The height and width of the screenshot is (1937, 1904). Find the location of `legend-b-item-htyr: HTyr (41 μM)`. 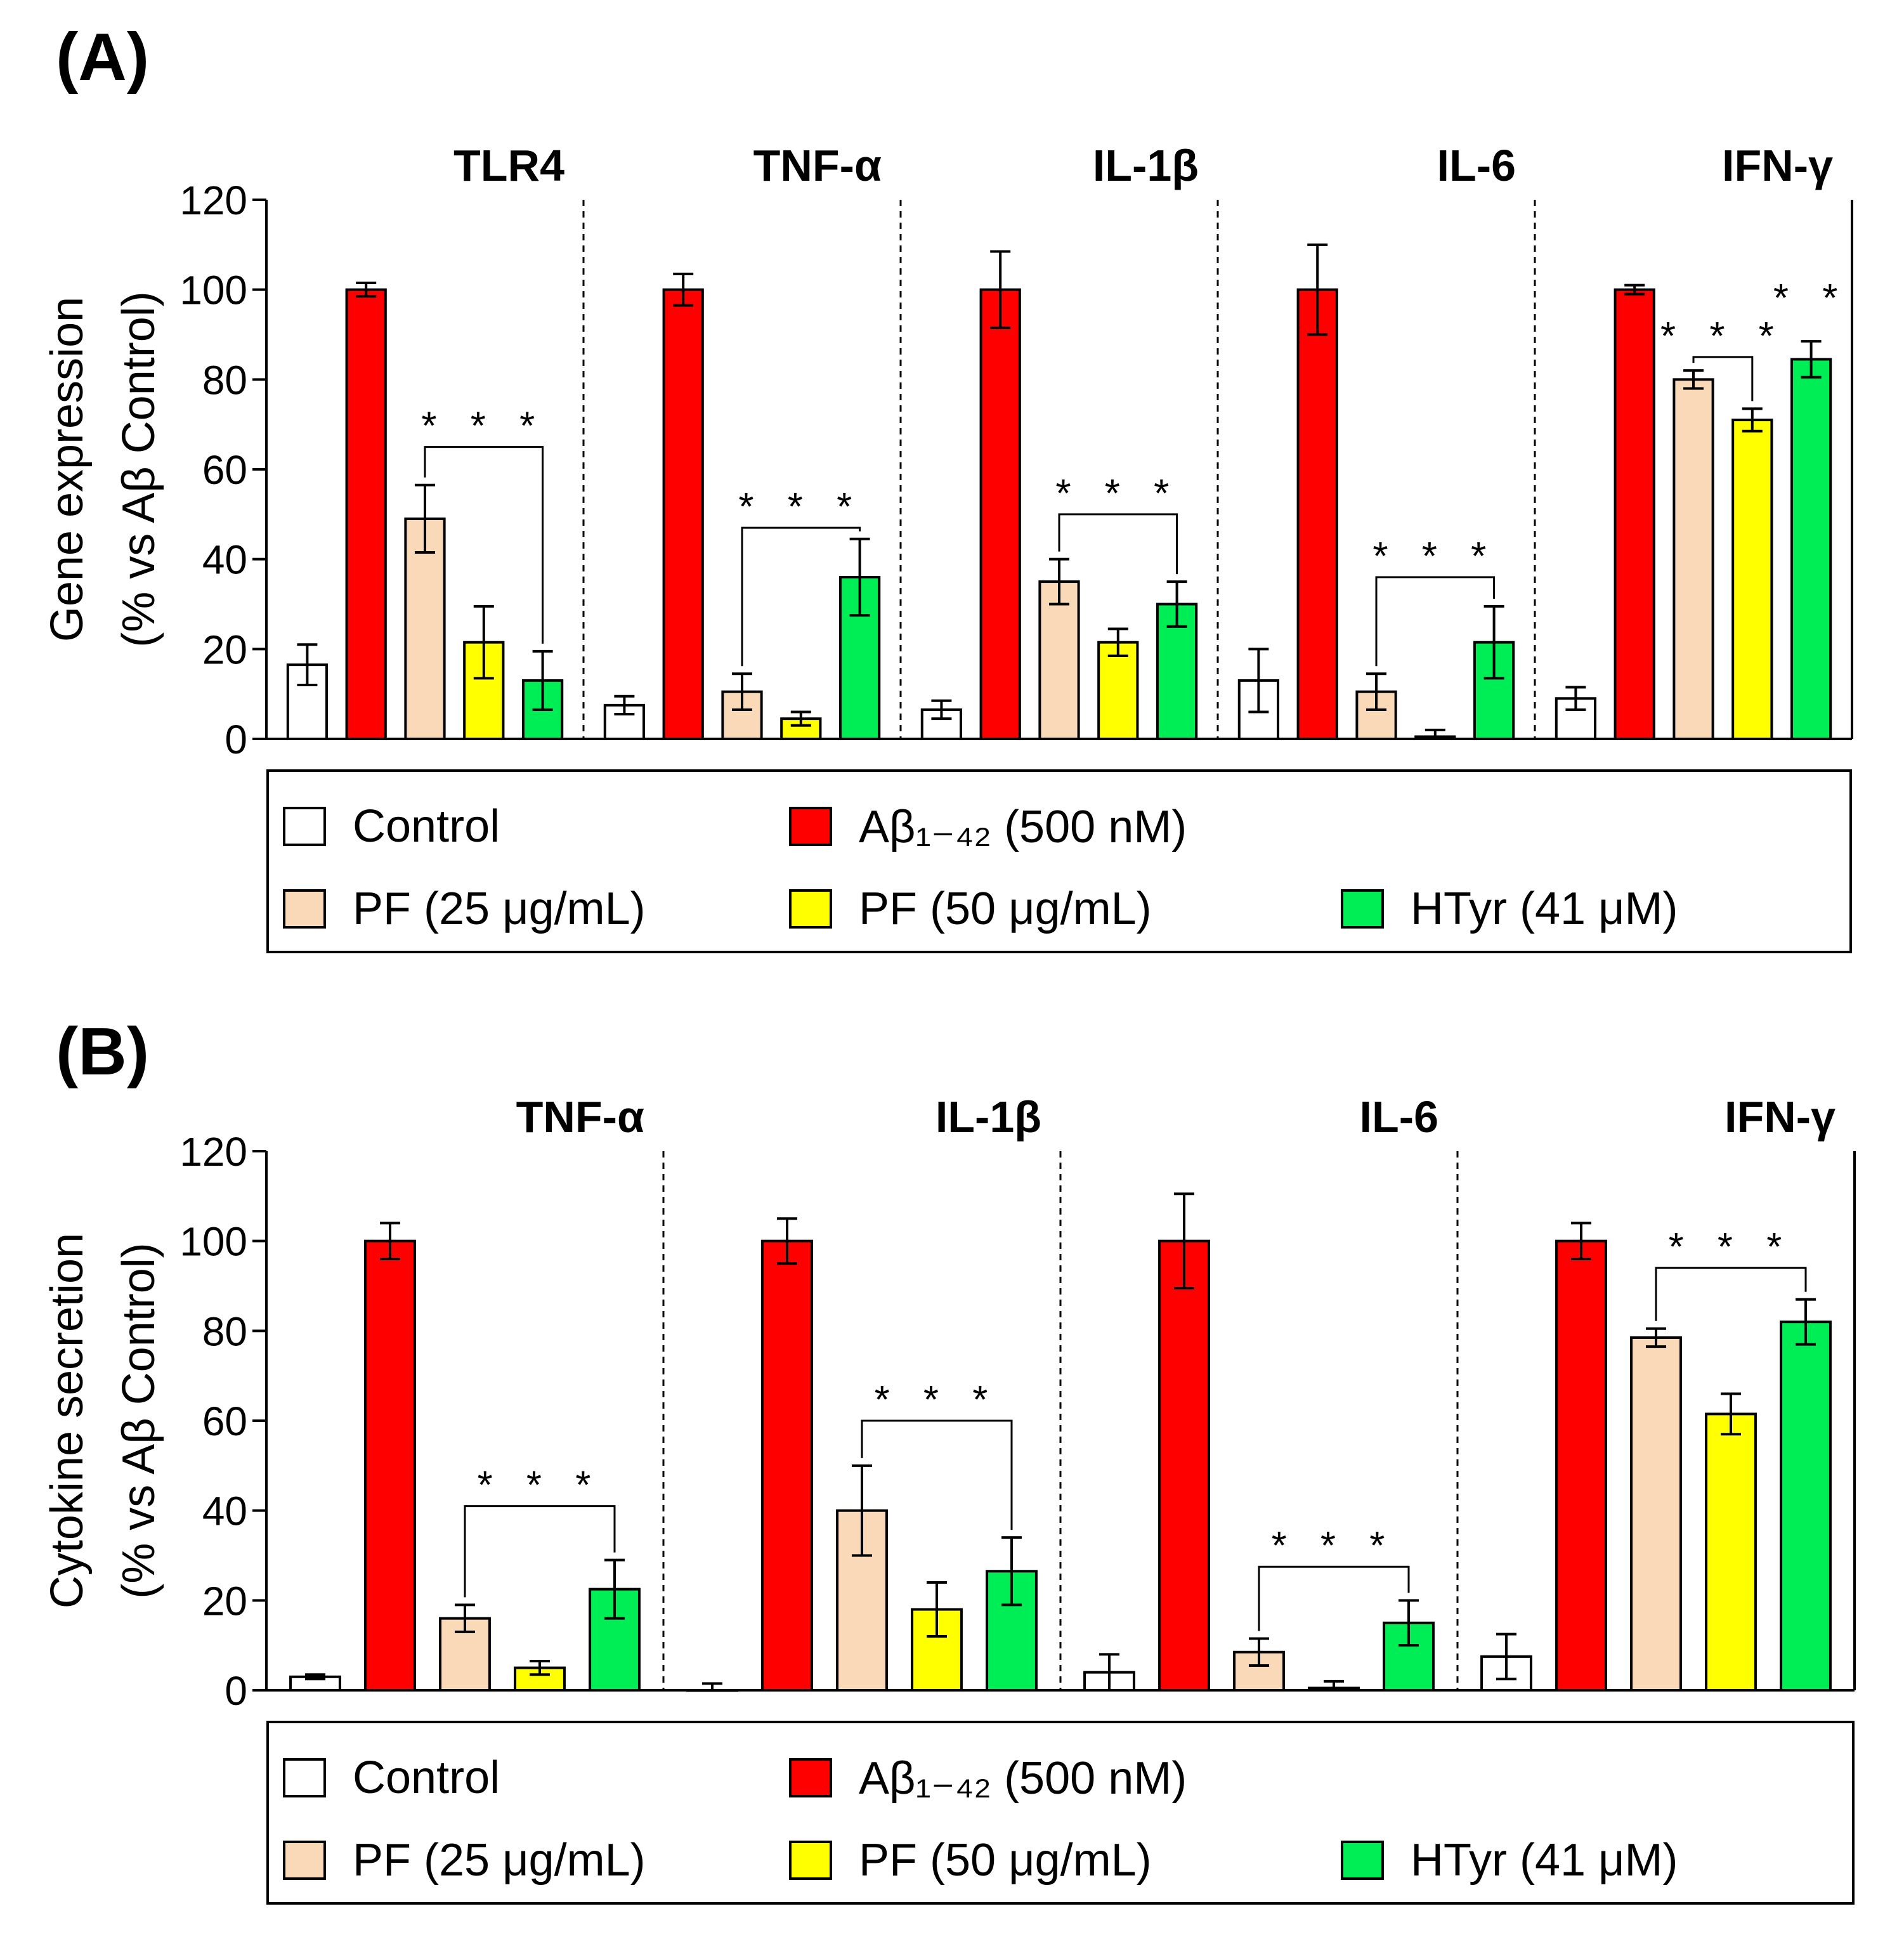

legend-b-item-htyr: HTyr (41 μM) is located at coordinates (1509, 1861).